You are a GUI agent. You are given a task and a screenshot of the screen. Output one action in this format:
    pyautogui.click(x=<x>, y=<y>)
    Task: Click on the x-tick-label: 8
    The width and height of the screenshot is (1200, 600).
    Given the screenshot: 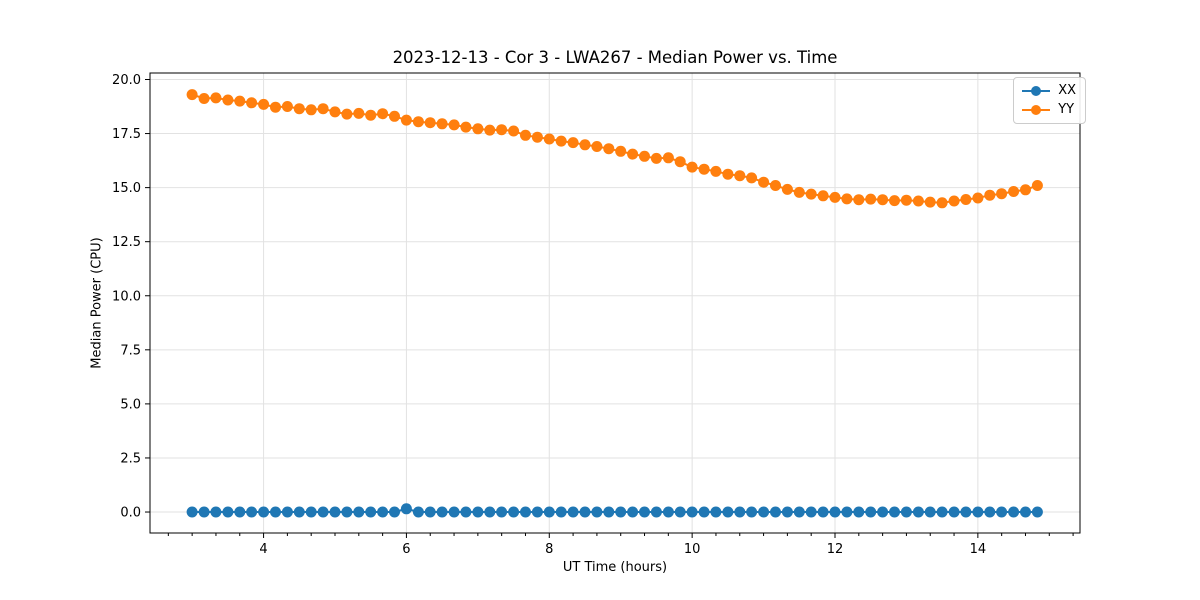 What is the action you would take?
    pyautogui.click(x=549, y=549)
    